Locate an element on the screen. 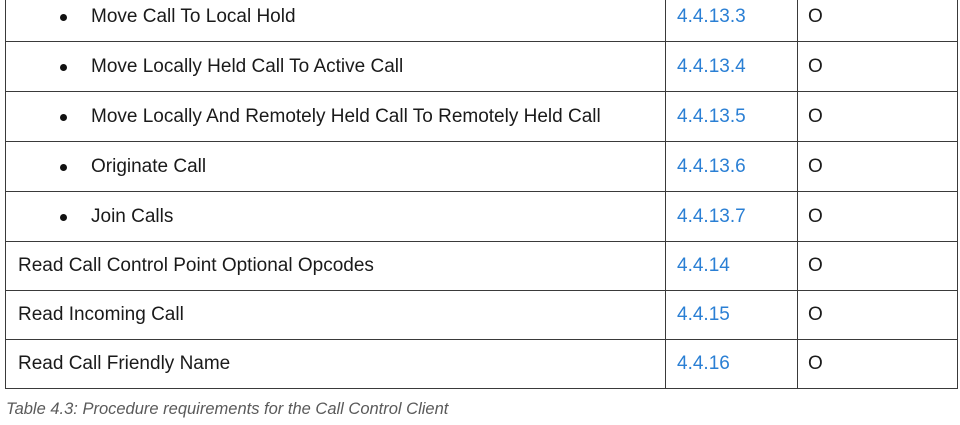 The height and width of the screenshot is (425, 960). table-row: Originate Call 4.4.13.6 O is located at coordinates (481, 166).